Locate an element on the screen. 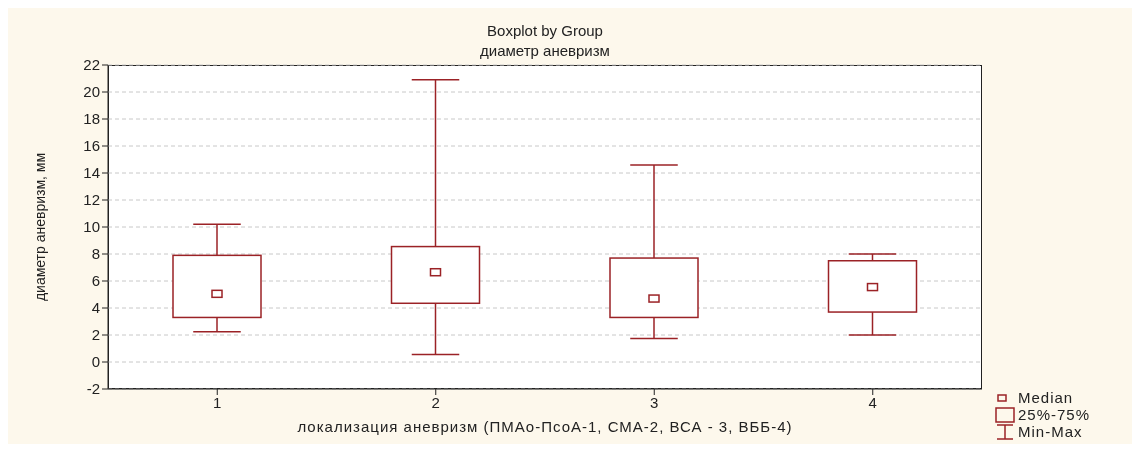 This screenshot has height=452, width=1140. y-tick-label: 4 is located at coordinates (95, 308).